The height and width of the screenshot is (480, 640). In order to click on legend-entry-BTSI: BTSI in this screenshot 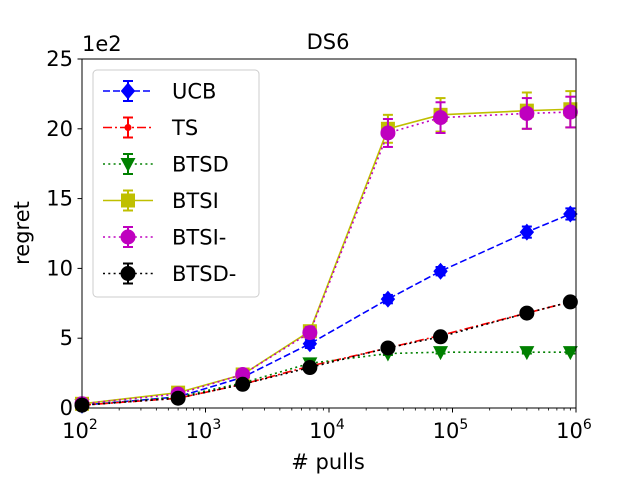, I will do `click(161, 201)`.